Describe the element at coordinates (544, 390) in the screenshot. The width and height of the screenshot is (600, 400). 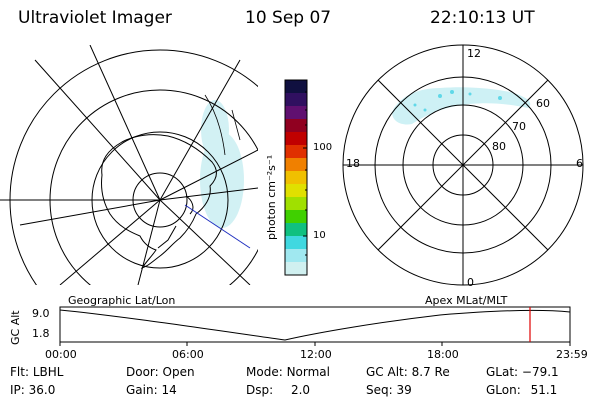
I see `glon-value: 51.1` at that location.